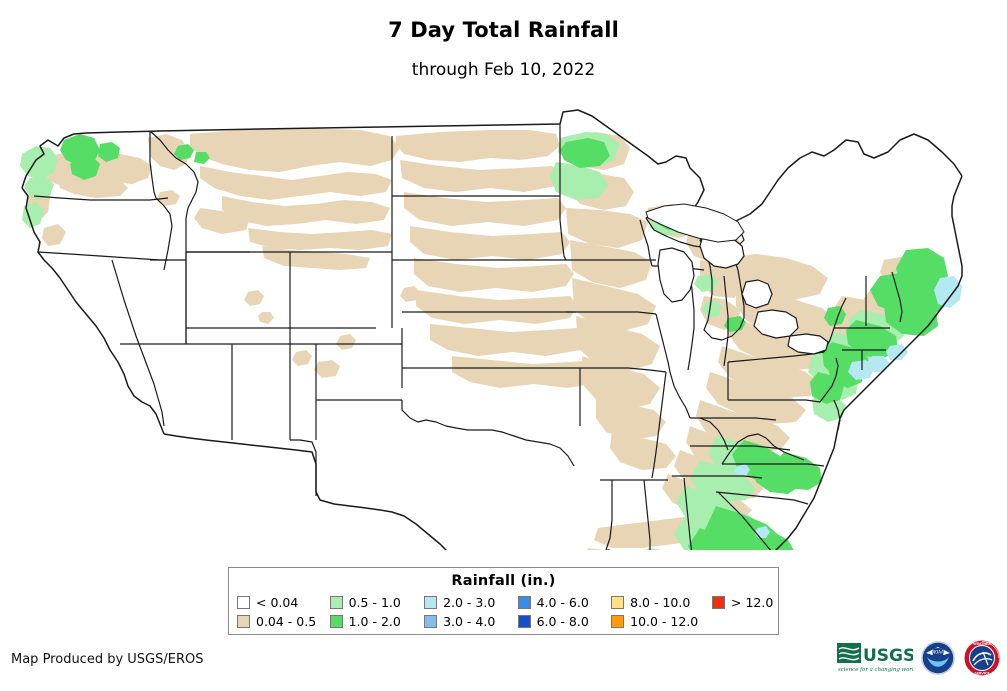 Image resolution: width=1007 pixels, height=691 pixels. I want to click on legend-item-label: 3.0 - 4.0, so click(469, 621).